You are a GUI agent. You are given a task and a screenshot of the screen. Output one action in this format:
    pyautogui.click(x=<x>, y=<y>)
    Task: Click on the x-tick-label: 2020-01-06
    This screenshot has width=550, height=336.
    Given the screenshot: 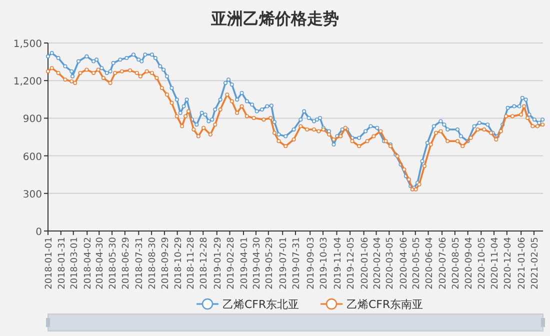 What is the action you would take?
    pyautogui.click(x=365, y=263)
    